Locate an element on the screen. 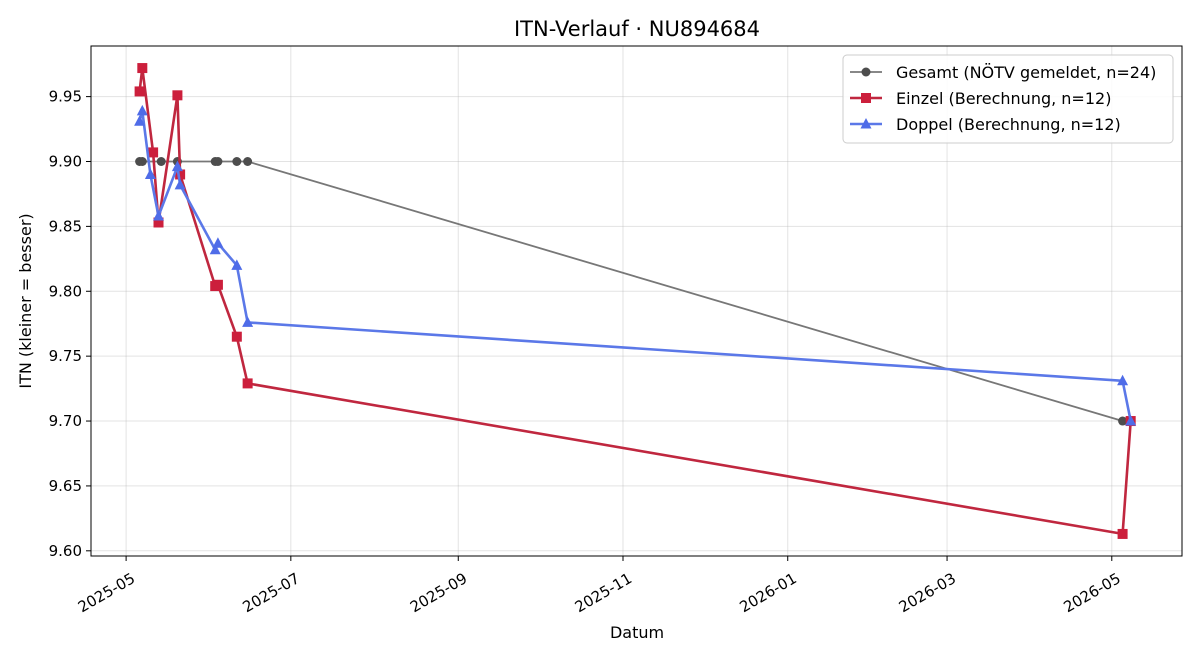  legend-label: Gesamt (NÖTV gemeldet, n=24) is located at coordinates (1026, 72).